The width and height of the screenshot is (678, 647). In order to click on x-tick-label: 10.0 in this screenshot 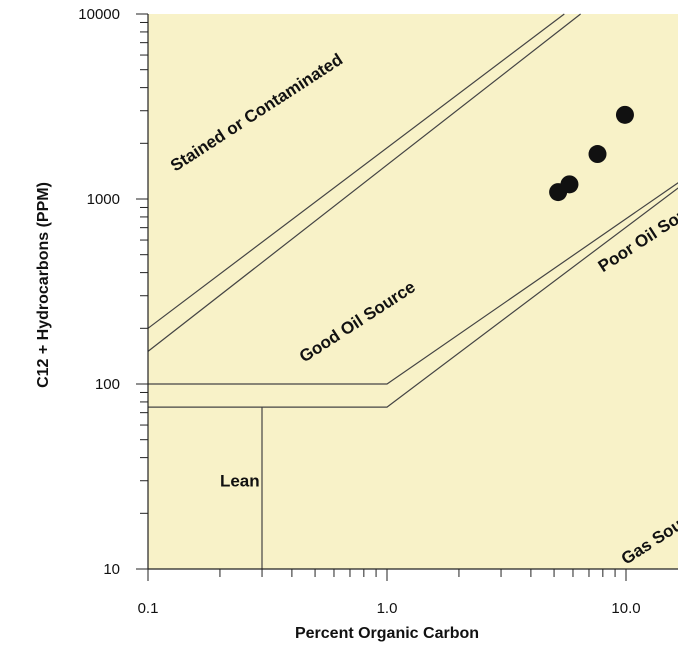, I will do `click(625, 608)`.